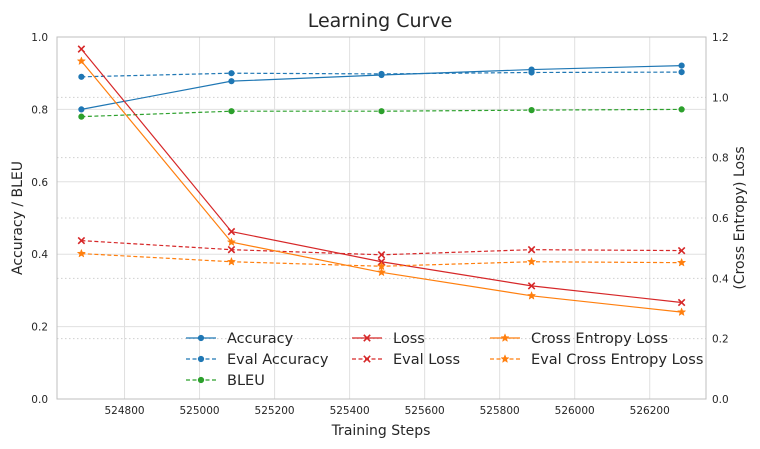 Image resolution: width=760 pixels, height=449 pixels. I want to click on y-tick-label-left: 1.0, so click(39, 38).